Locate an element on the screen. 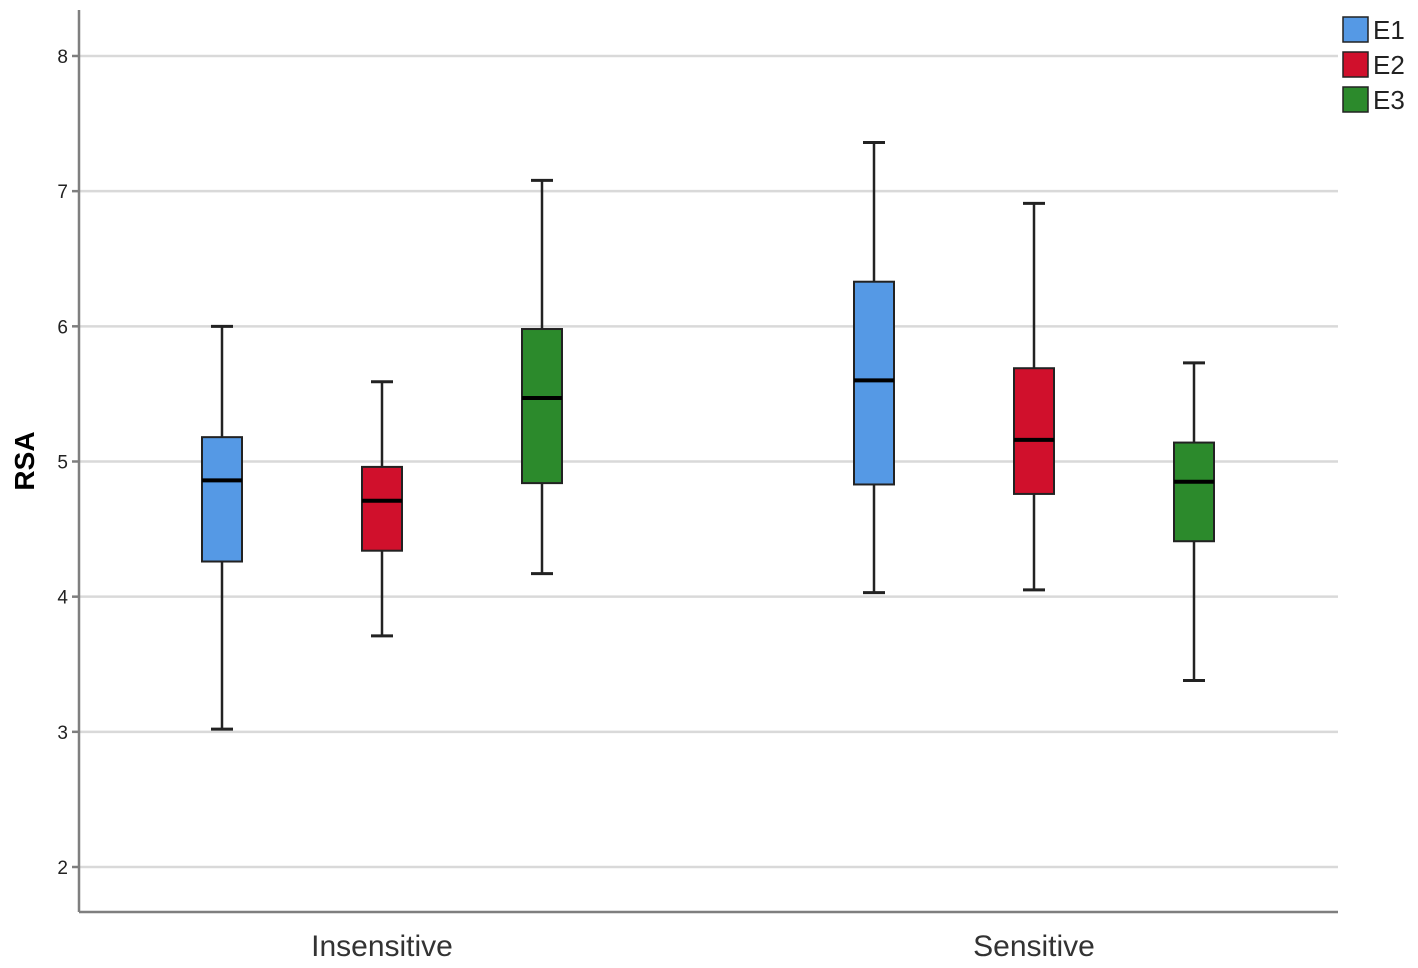 This screenshot has width=1418, height=968. legend: E1 E2 E3 is located at coordinates (1373, 65).